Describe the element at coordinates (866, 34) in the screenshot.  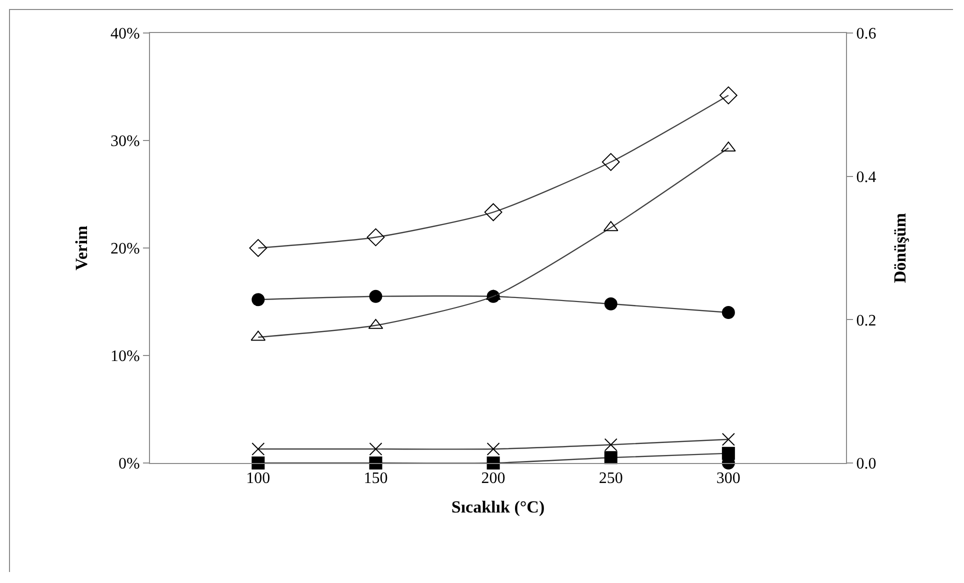
I see `y2-tick-label: 0.6` at that location.